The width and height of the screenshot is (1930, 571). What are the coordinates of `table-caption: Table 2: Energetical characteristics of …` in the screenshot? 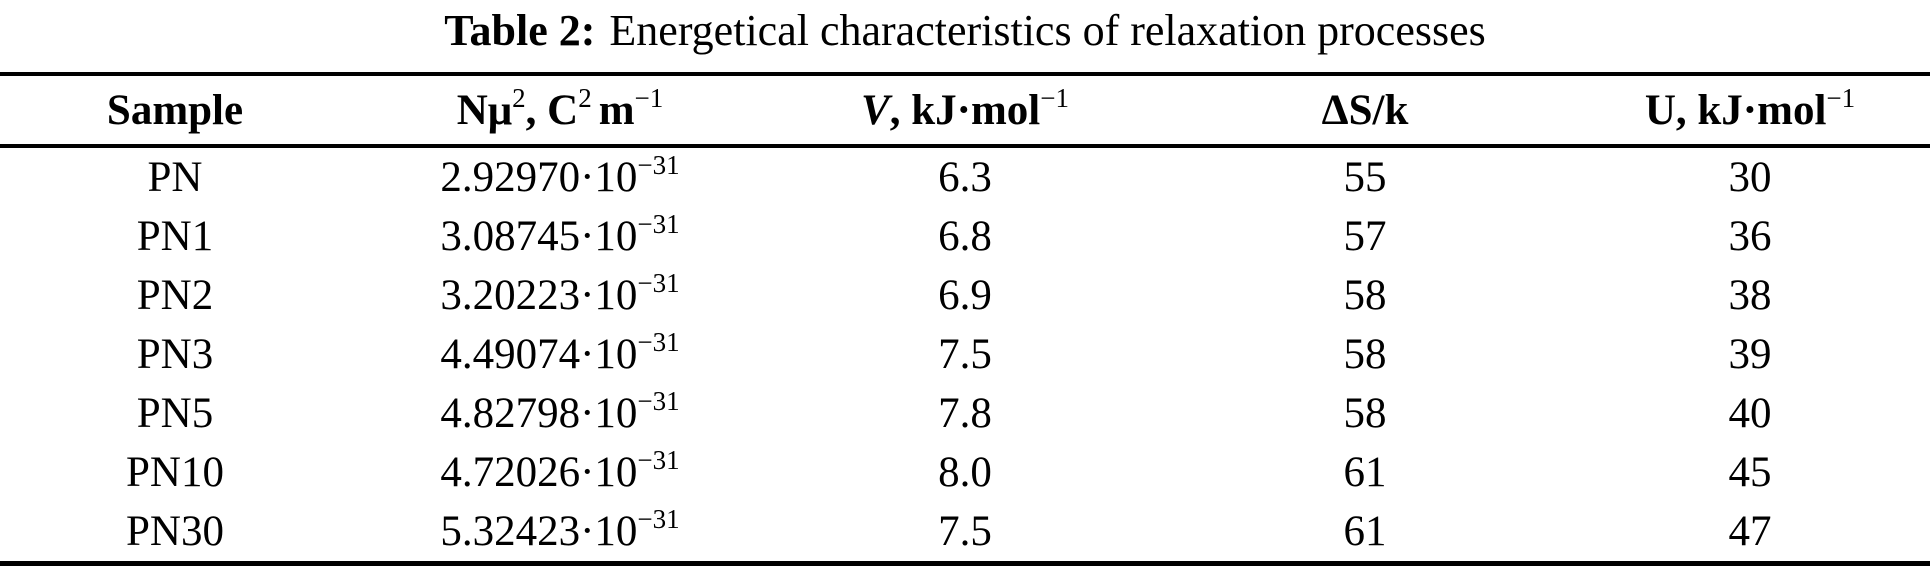 It's located at (965, 36).